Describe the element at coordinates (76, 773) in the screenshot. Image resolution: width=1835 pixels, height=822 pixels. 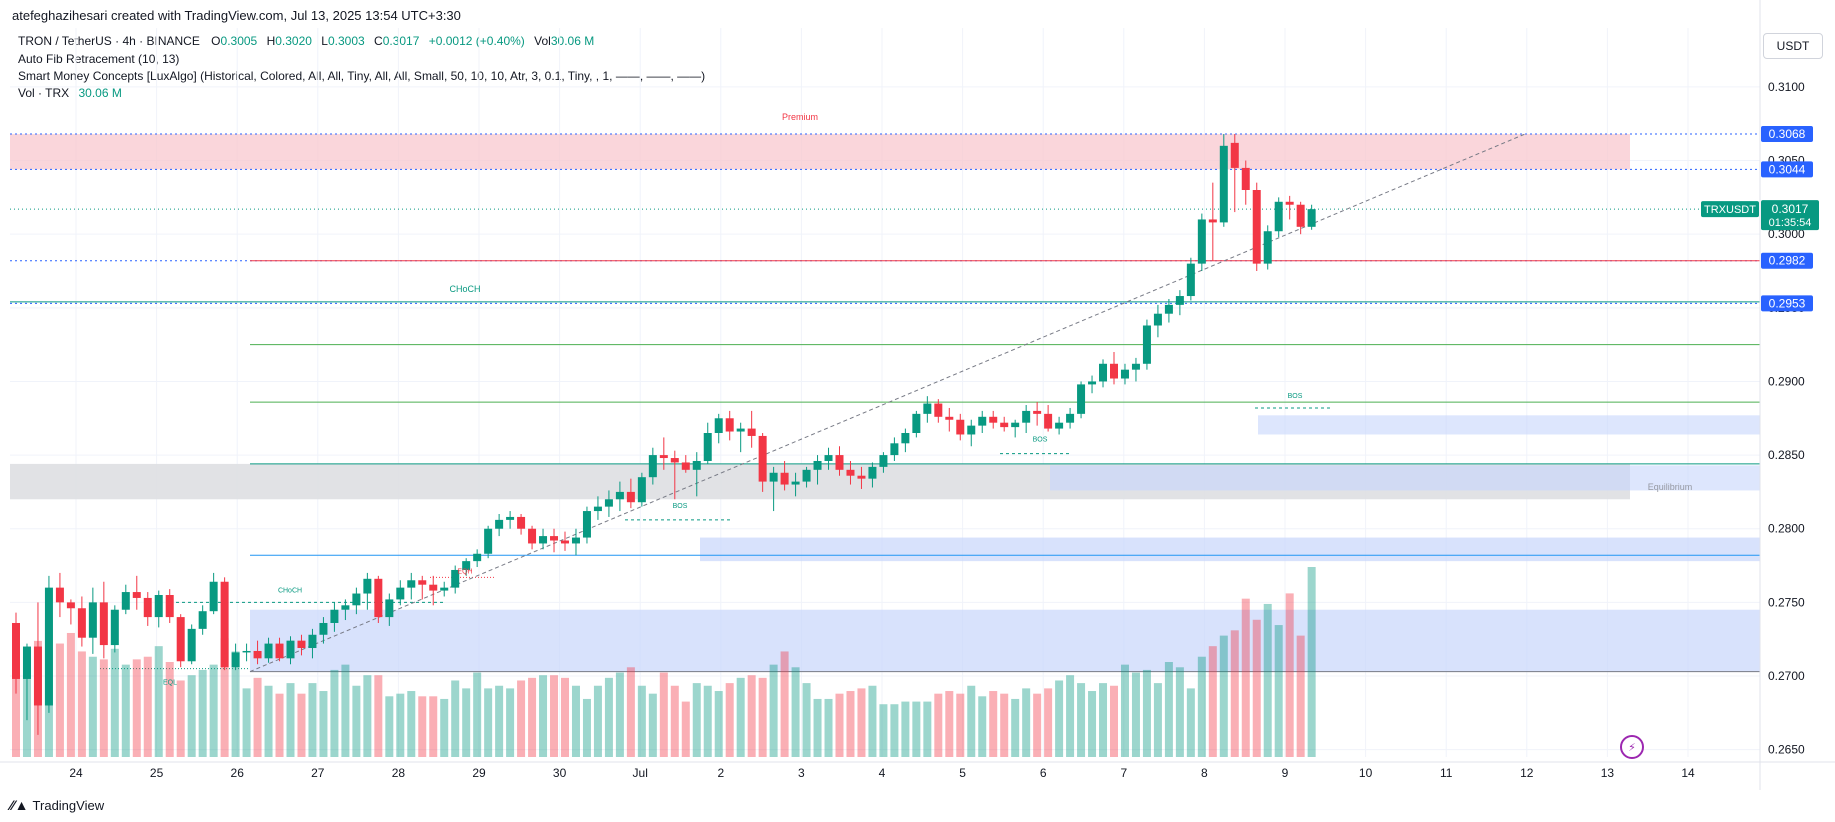
I see `x-tick-label: 24` at that location.